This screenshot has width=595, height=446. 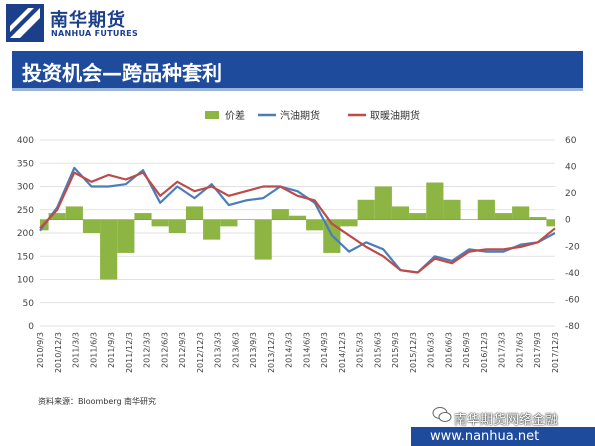 I want to click on footer-url: www.nanhua.net, so click(x=485, y=436).